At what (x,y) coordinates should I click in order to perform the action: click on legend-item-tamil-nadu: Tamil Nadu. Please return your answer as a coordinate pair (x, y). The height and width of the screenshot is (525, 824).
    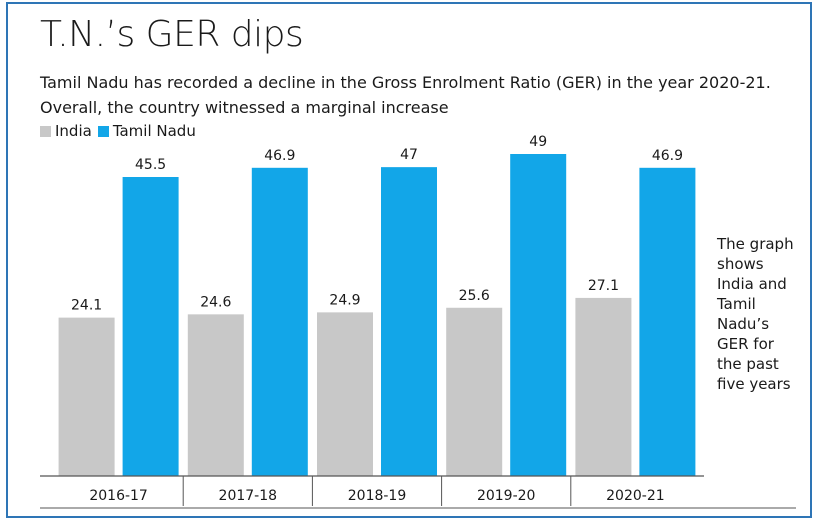
    Looking at the image, I should click on (146, 131).